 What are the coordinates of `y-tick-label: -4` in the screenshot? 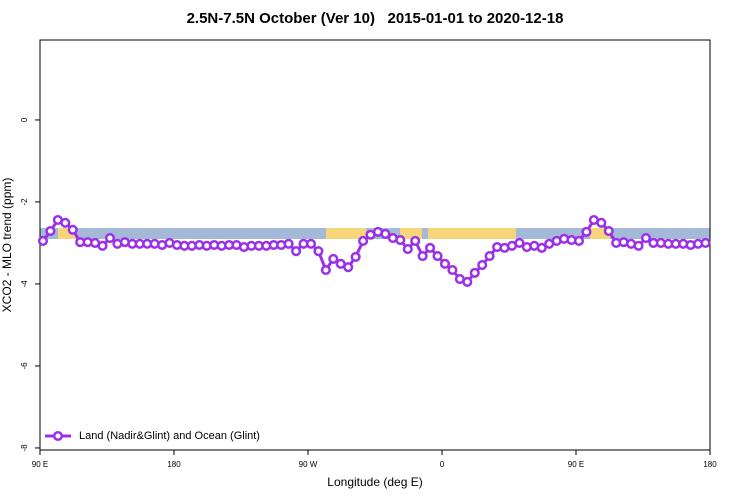 It's located at (24, 284).